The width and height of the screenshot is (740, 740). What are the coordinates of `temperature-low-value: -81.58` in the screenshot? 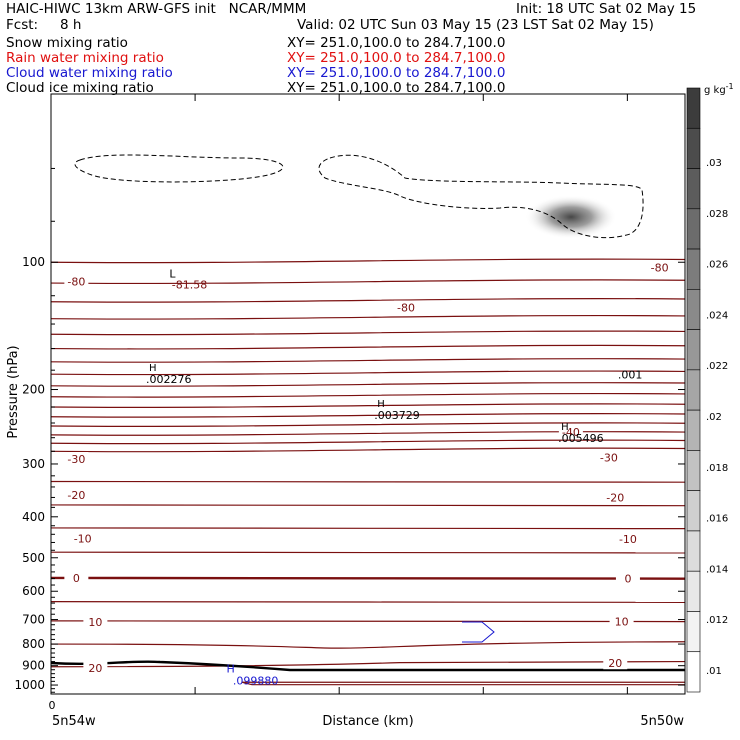 It's located at (189, 285).